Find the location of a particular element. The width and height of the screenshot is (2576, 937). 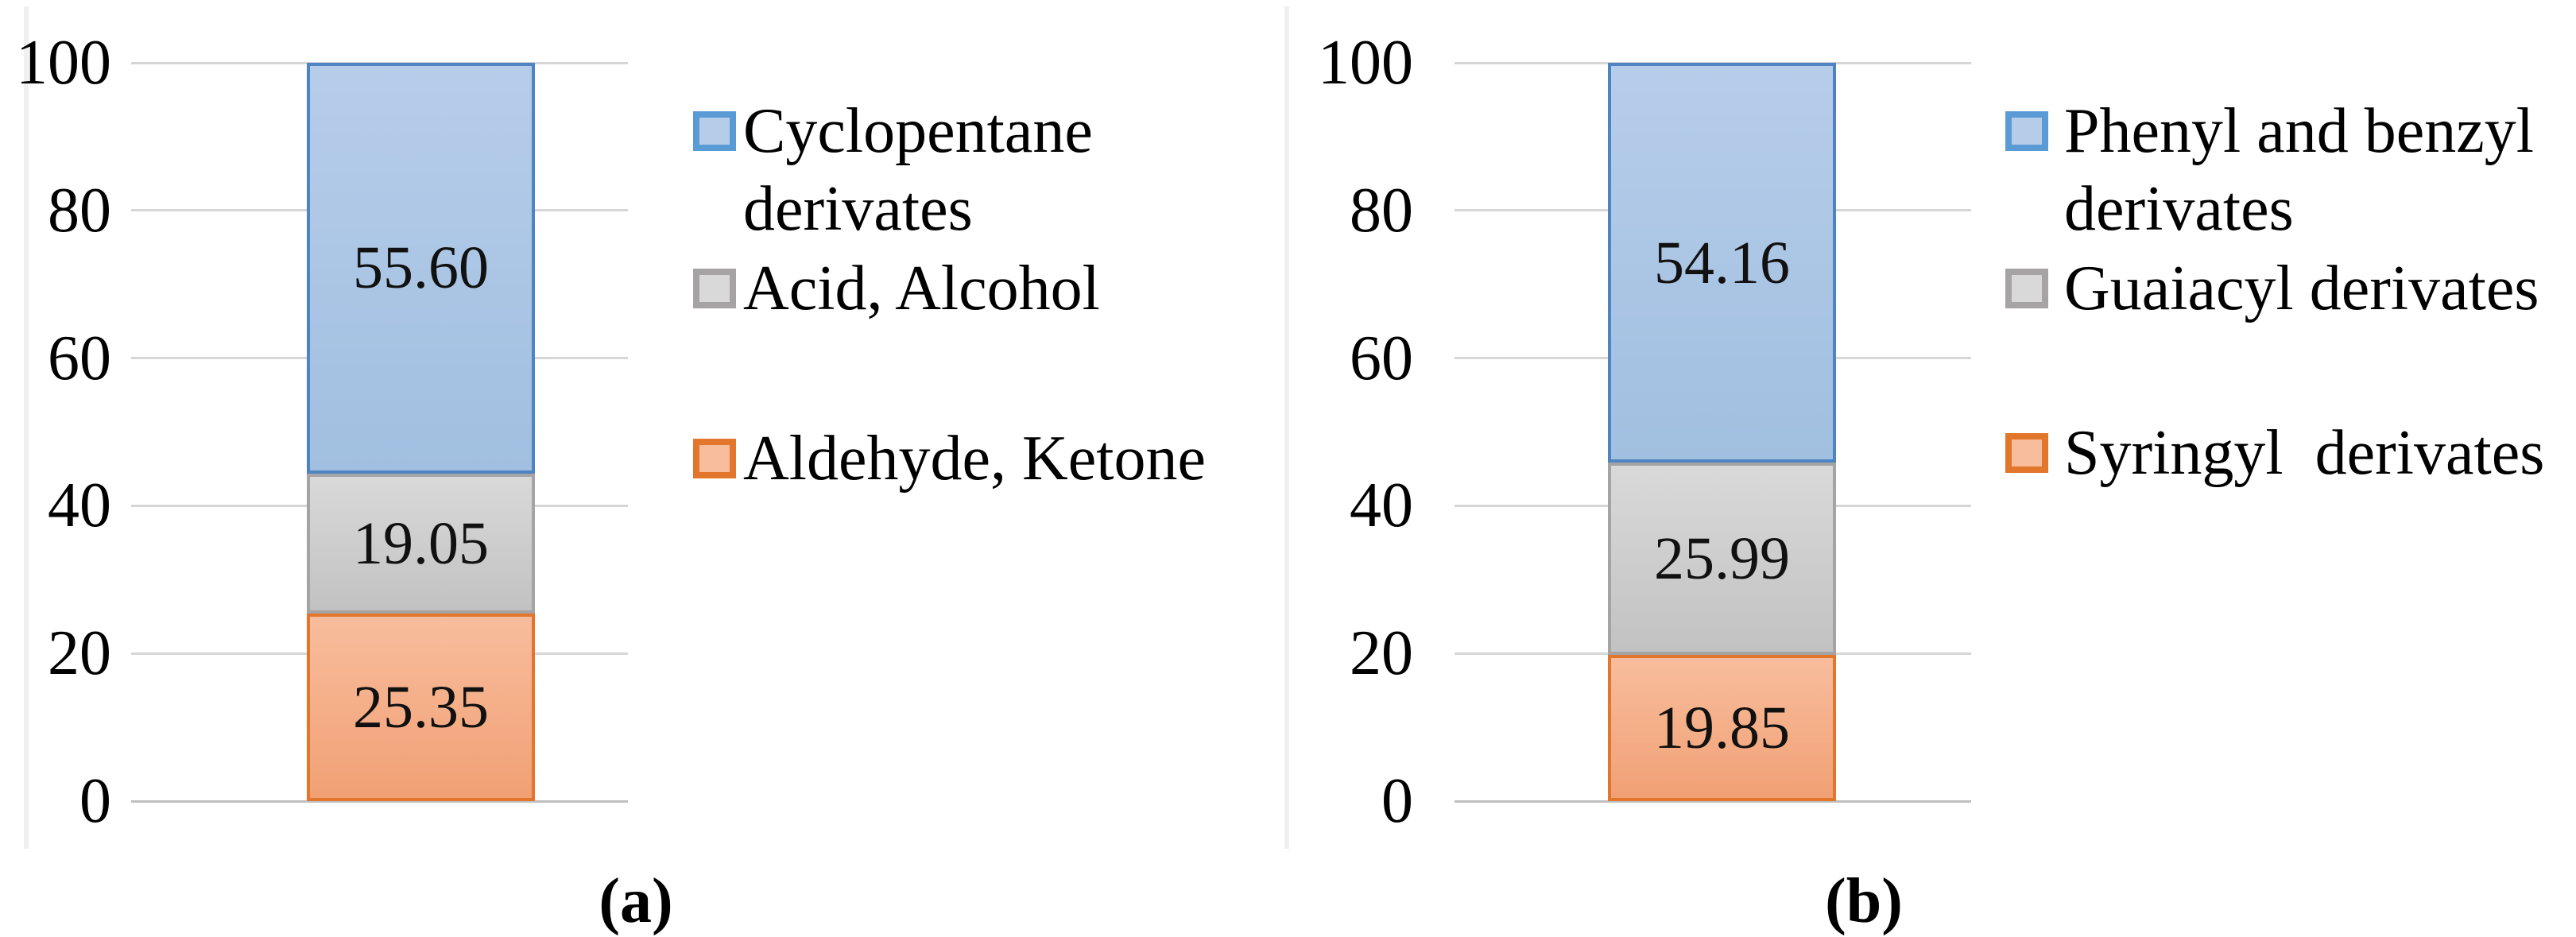

bar-value-label: 54.16 is located at coordinates (1722, 263).